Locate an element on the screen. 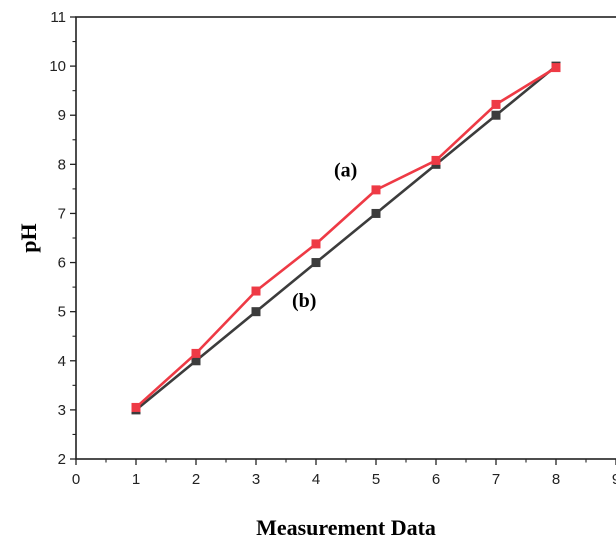  y-tick-label: 8 is located at coordinates (62, 164).